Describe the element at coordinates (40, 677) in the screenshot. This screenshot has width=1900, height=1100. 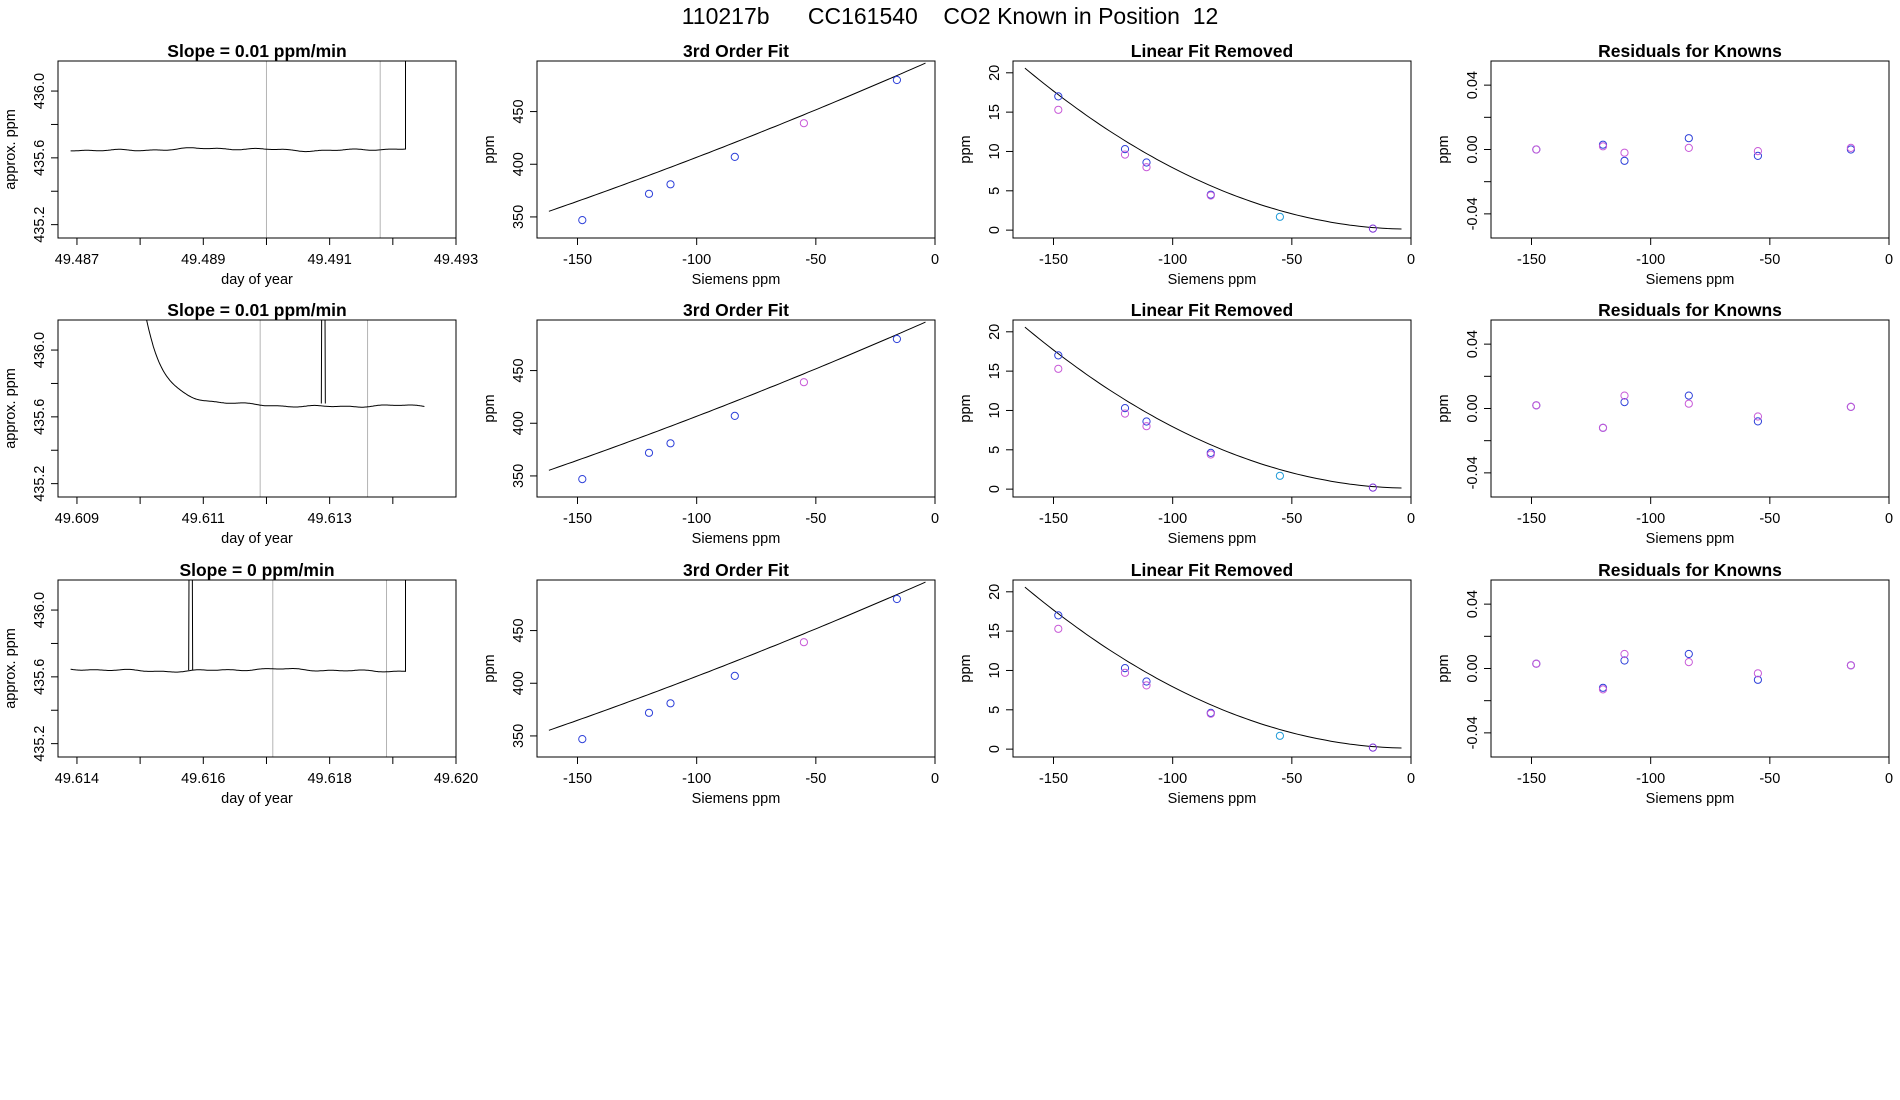
I see `y-tick-label: 435.6` at that location.